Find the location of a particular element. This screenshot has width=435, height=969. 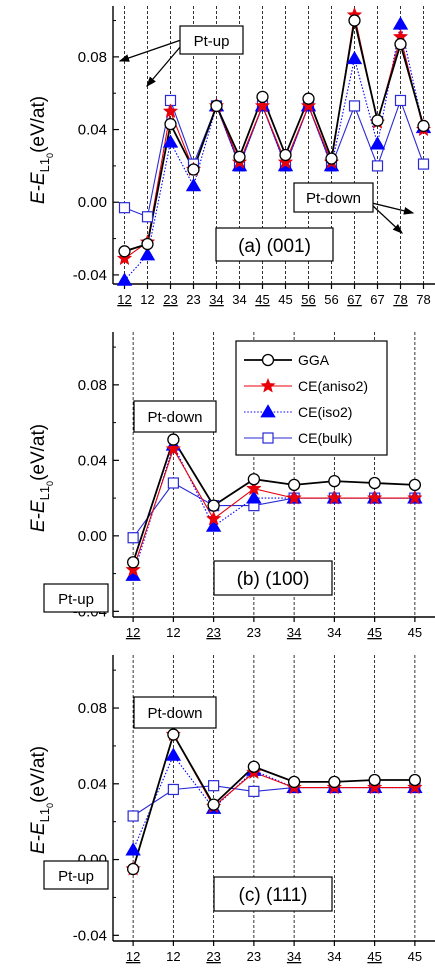

series-line-ceaniso2 is located at coordinates (273, 508).